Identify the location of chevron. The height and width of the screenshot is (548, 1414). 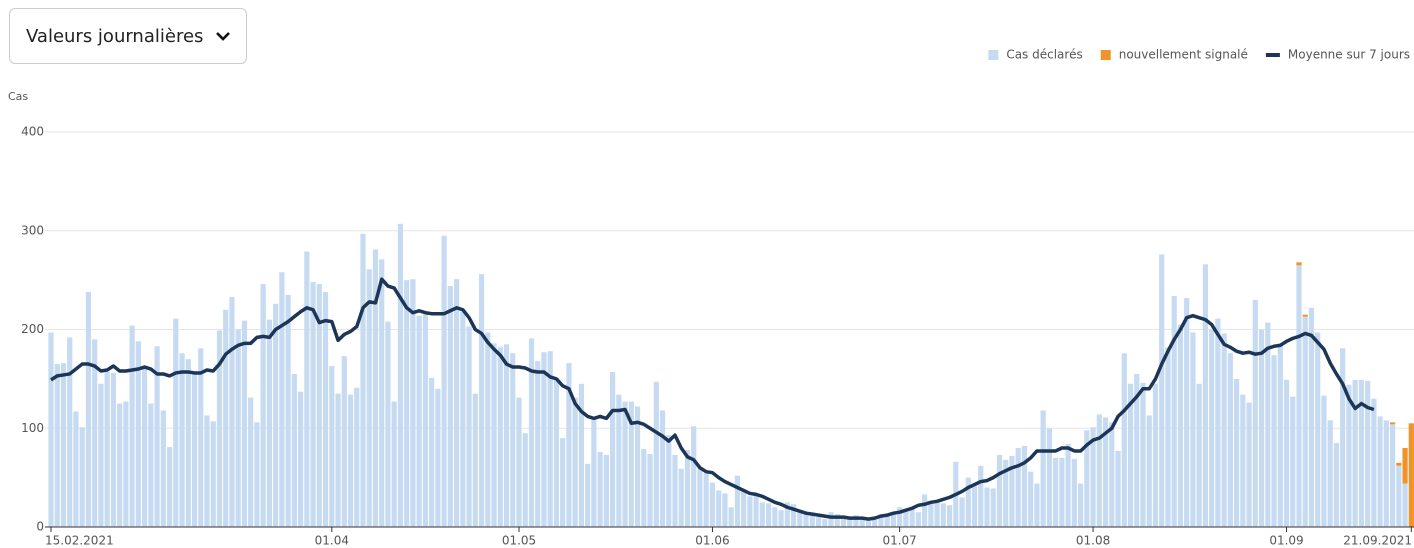
(223, 36).